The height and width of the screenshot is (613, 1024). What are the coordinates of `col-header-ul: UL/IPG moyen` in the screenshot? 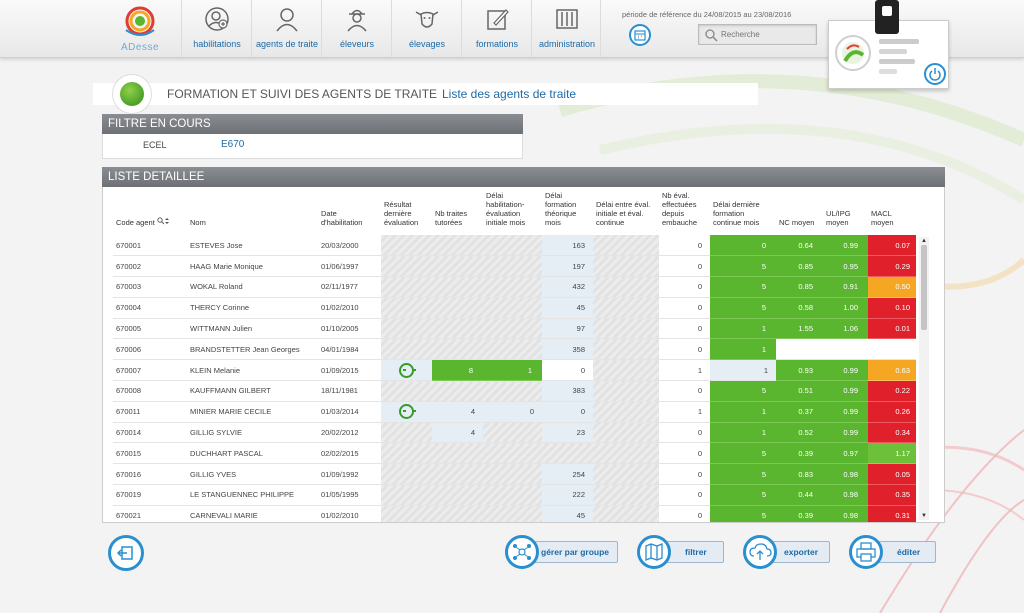 It's located at (838, 218).